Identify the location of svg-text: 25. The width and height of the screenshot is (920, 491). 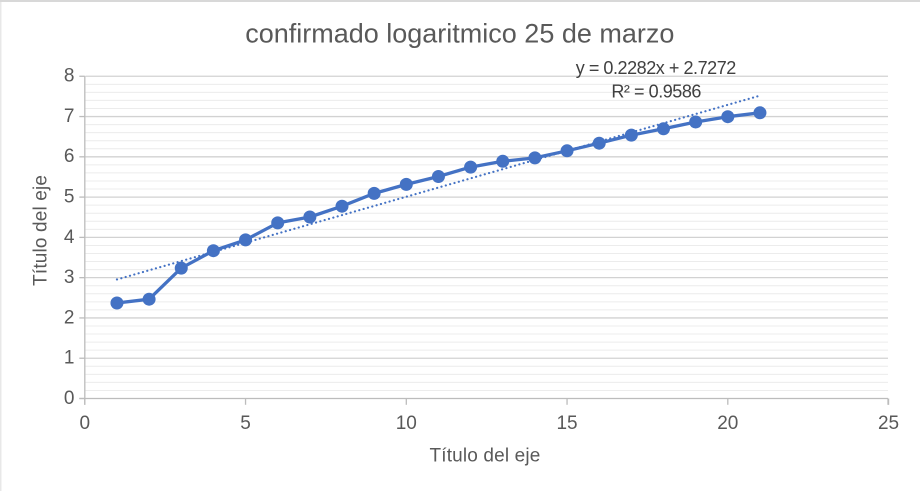
(888, 423).